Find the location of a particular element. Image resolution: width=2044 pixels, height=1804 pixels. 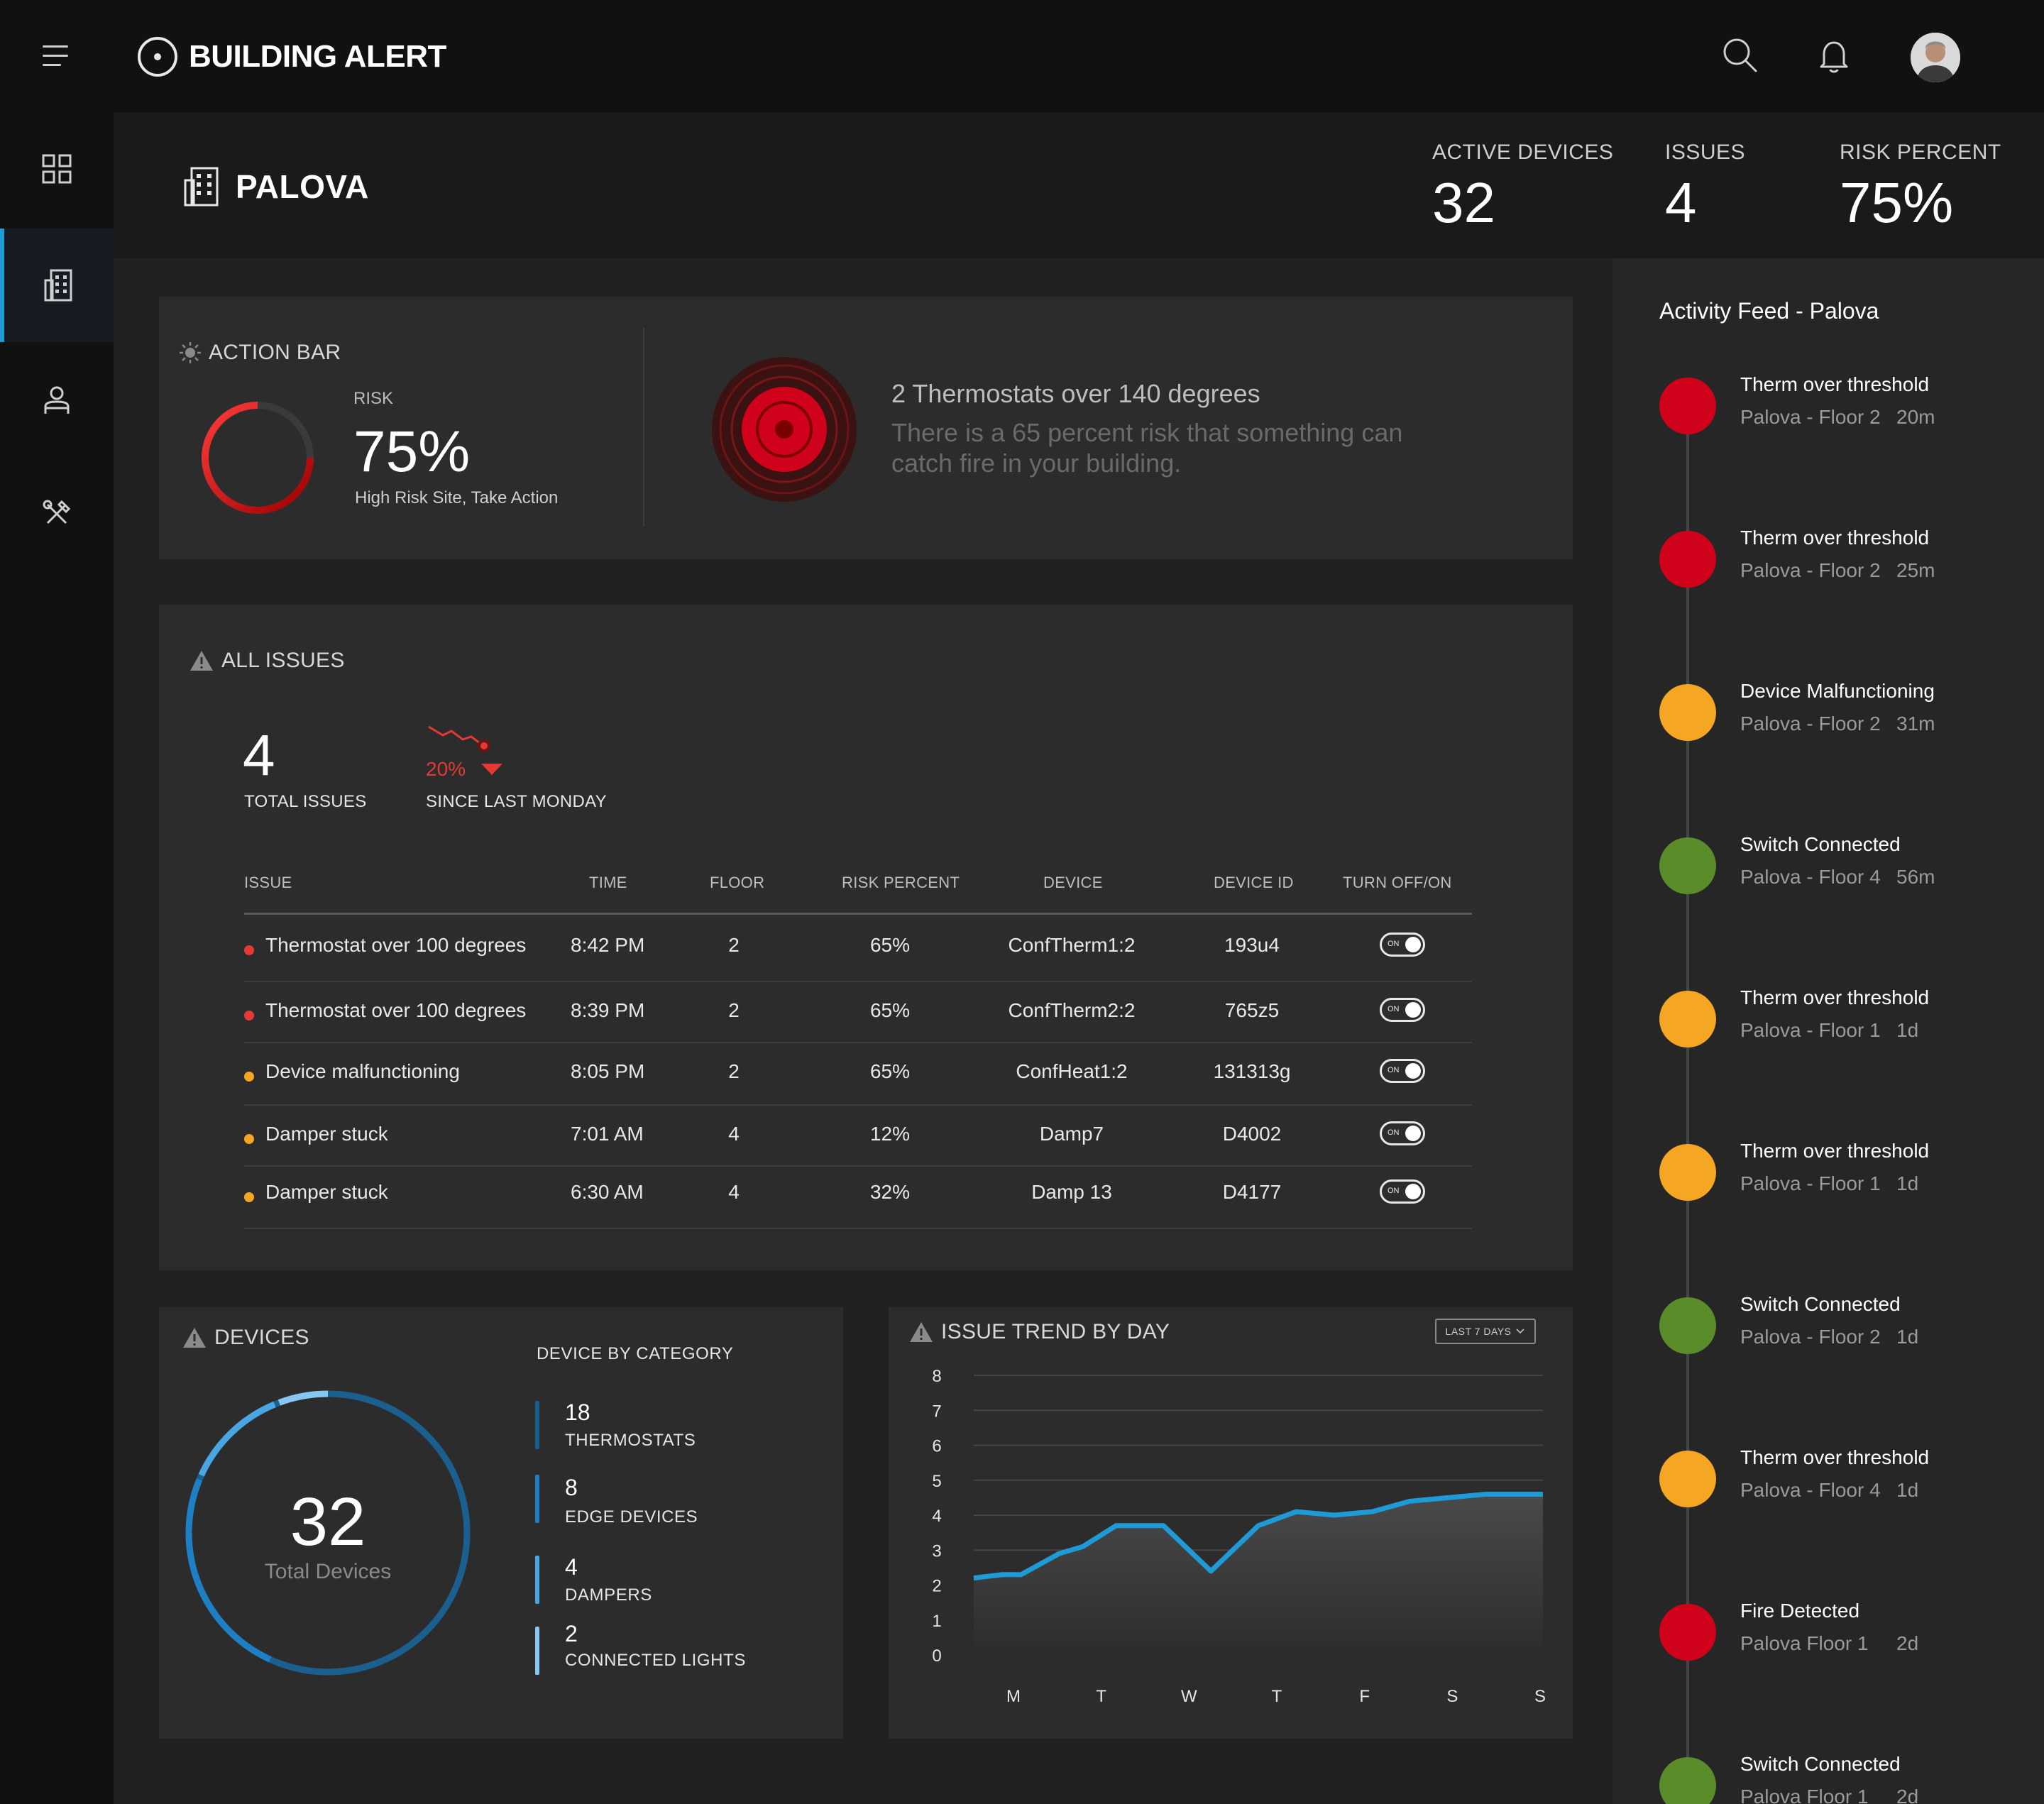

nav-dashboard is located at coordinates (57, 169).